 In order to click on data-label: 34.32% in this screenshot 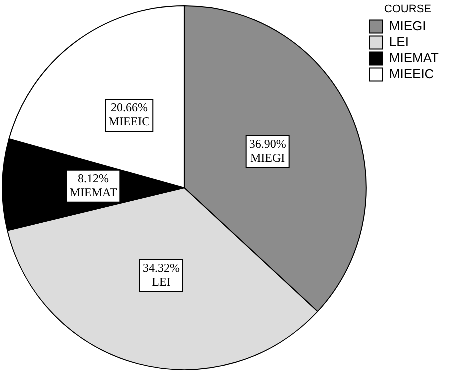, I will do `click(161, 268)`.